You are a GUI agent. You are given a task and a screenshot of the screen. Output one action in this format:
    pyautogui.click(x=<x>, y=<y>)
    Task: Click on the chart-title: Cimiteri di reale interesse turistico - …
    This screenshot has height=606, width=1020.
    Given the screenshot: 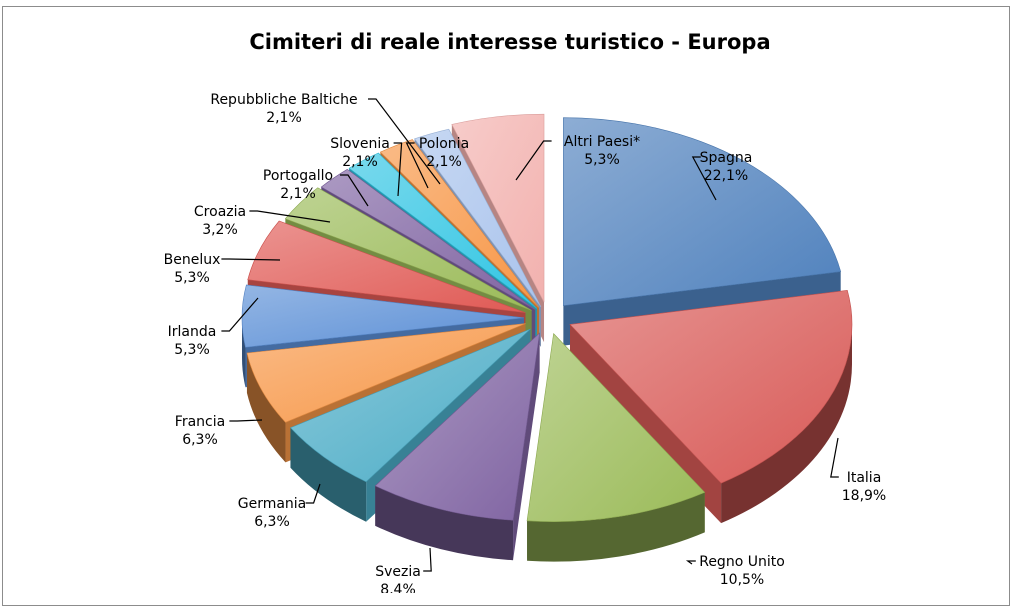 What is the action you would take?
    pyautogui.click(x=510, y=42)
    